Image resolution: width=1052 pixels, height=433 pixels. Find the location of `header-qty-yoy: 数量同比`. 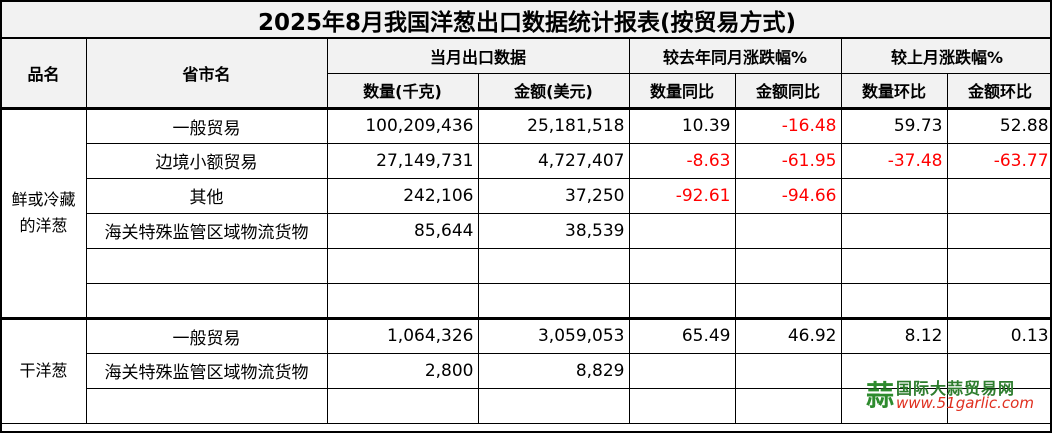

header-qty-yoy: 数量同比 is located at coordinates (682, 91).